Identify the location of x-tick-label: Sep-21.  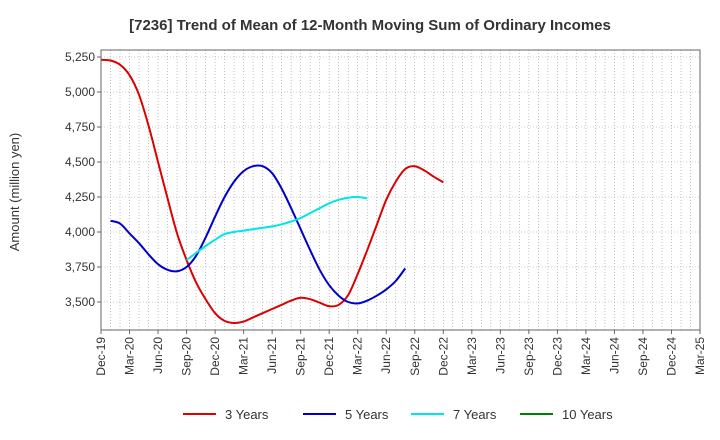
(301, 356).